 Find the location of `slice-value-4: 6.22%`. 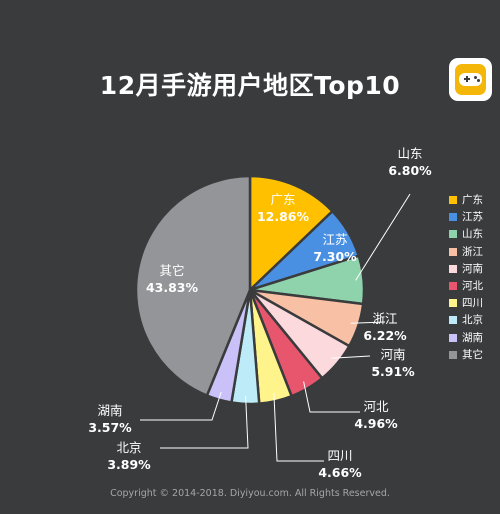

slice-value-4: 6.22% is located at coordinates (385, 335).